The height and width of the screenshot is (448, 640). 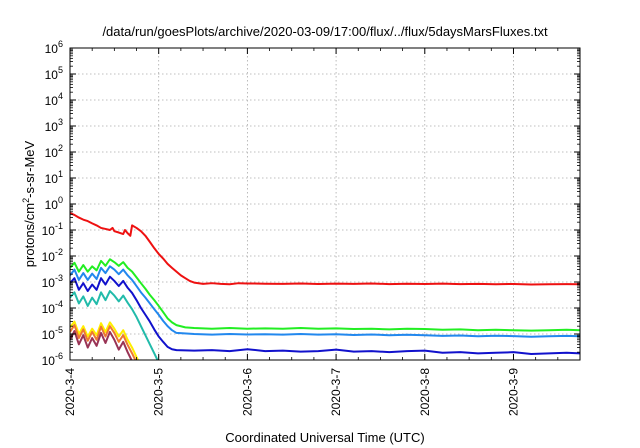 I want to click on y-tick-label: 10¹, so click(x=54, y=177).